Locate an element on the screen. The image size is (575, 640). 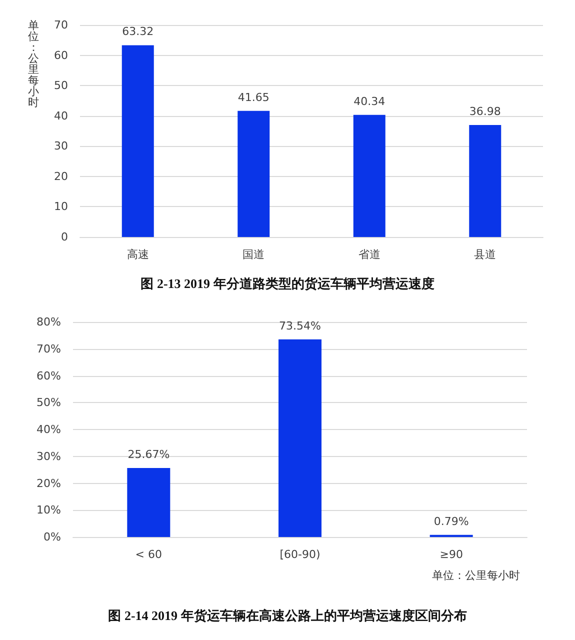
y-axis-title: 单位：公里每小时 is located at coordinates (33, 64).